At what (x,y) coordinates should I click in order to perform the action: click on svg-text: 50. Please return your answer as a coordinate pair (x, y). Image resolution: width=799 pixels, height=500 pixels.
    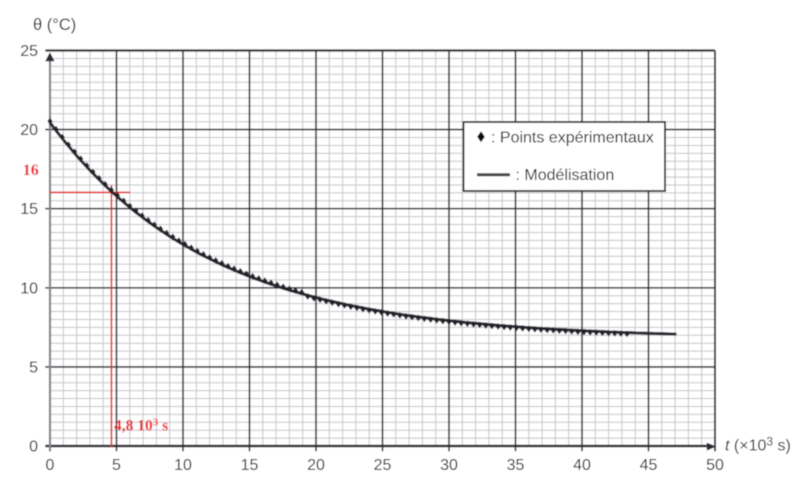
    Looking at the image, I should click on (715, 465).